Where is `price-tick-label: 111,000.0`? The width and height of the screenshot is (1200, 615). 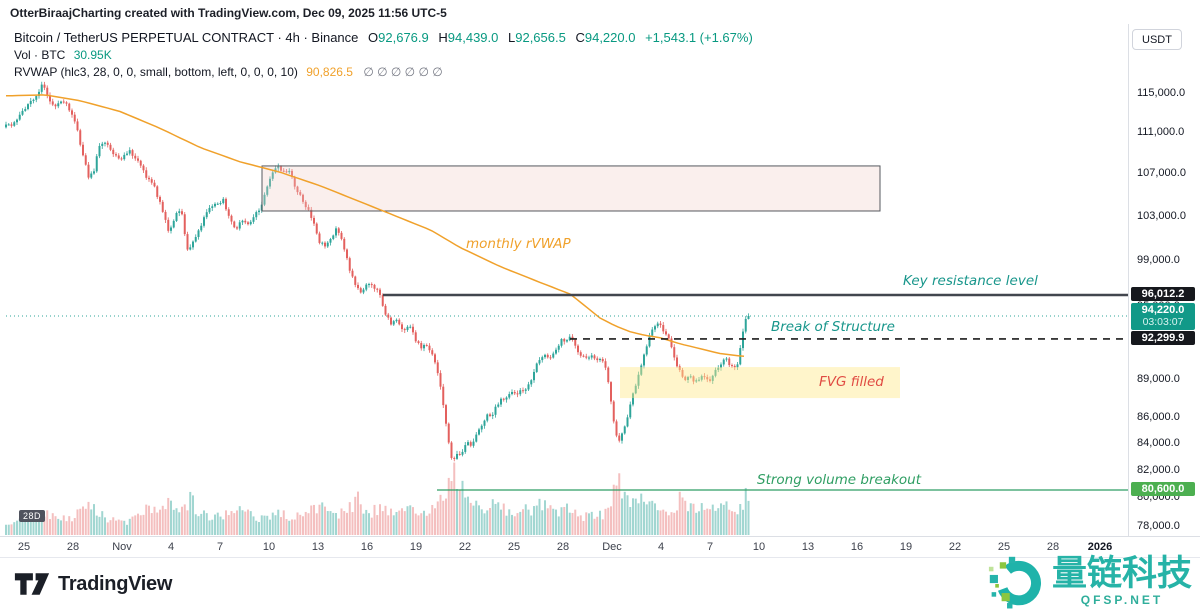 price-tick-label: 111,000.0 is located at coordinates (1161, 132).